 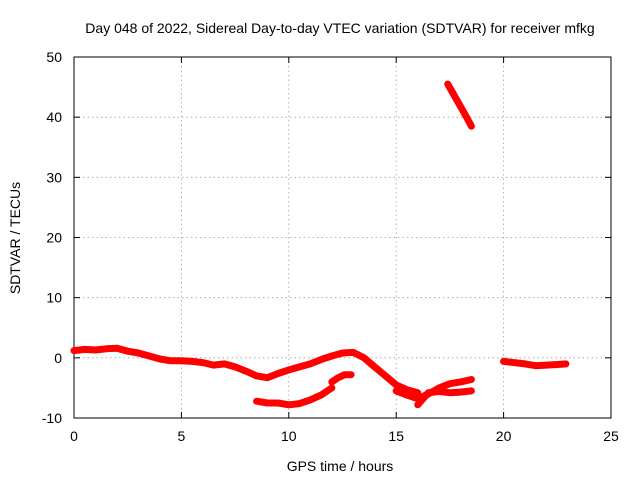 What do you see at coordinates (289, 436) in the screenshot?
I see `x-tick-label: 10` at bounding box center [289, 436].